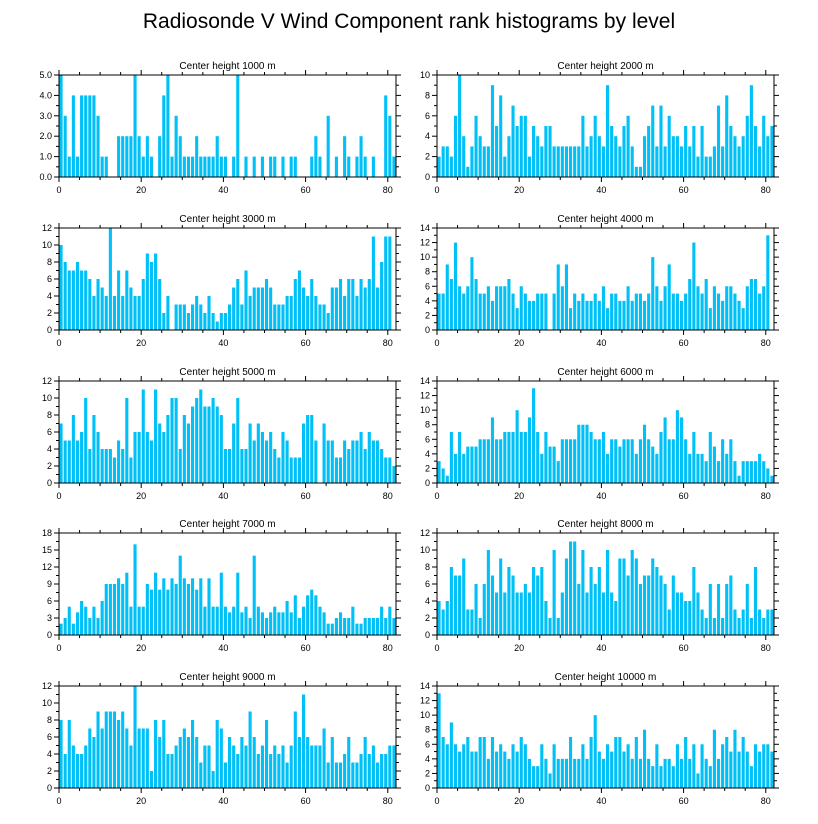 This screenshot has width=818, height=824. What do you see at coordinates (227, 372) in the screenshot?
I see `panel-title: Center height 5000 m` at bounding box center [227, 372].